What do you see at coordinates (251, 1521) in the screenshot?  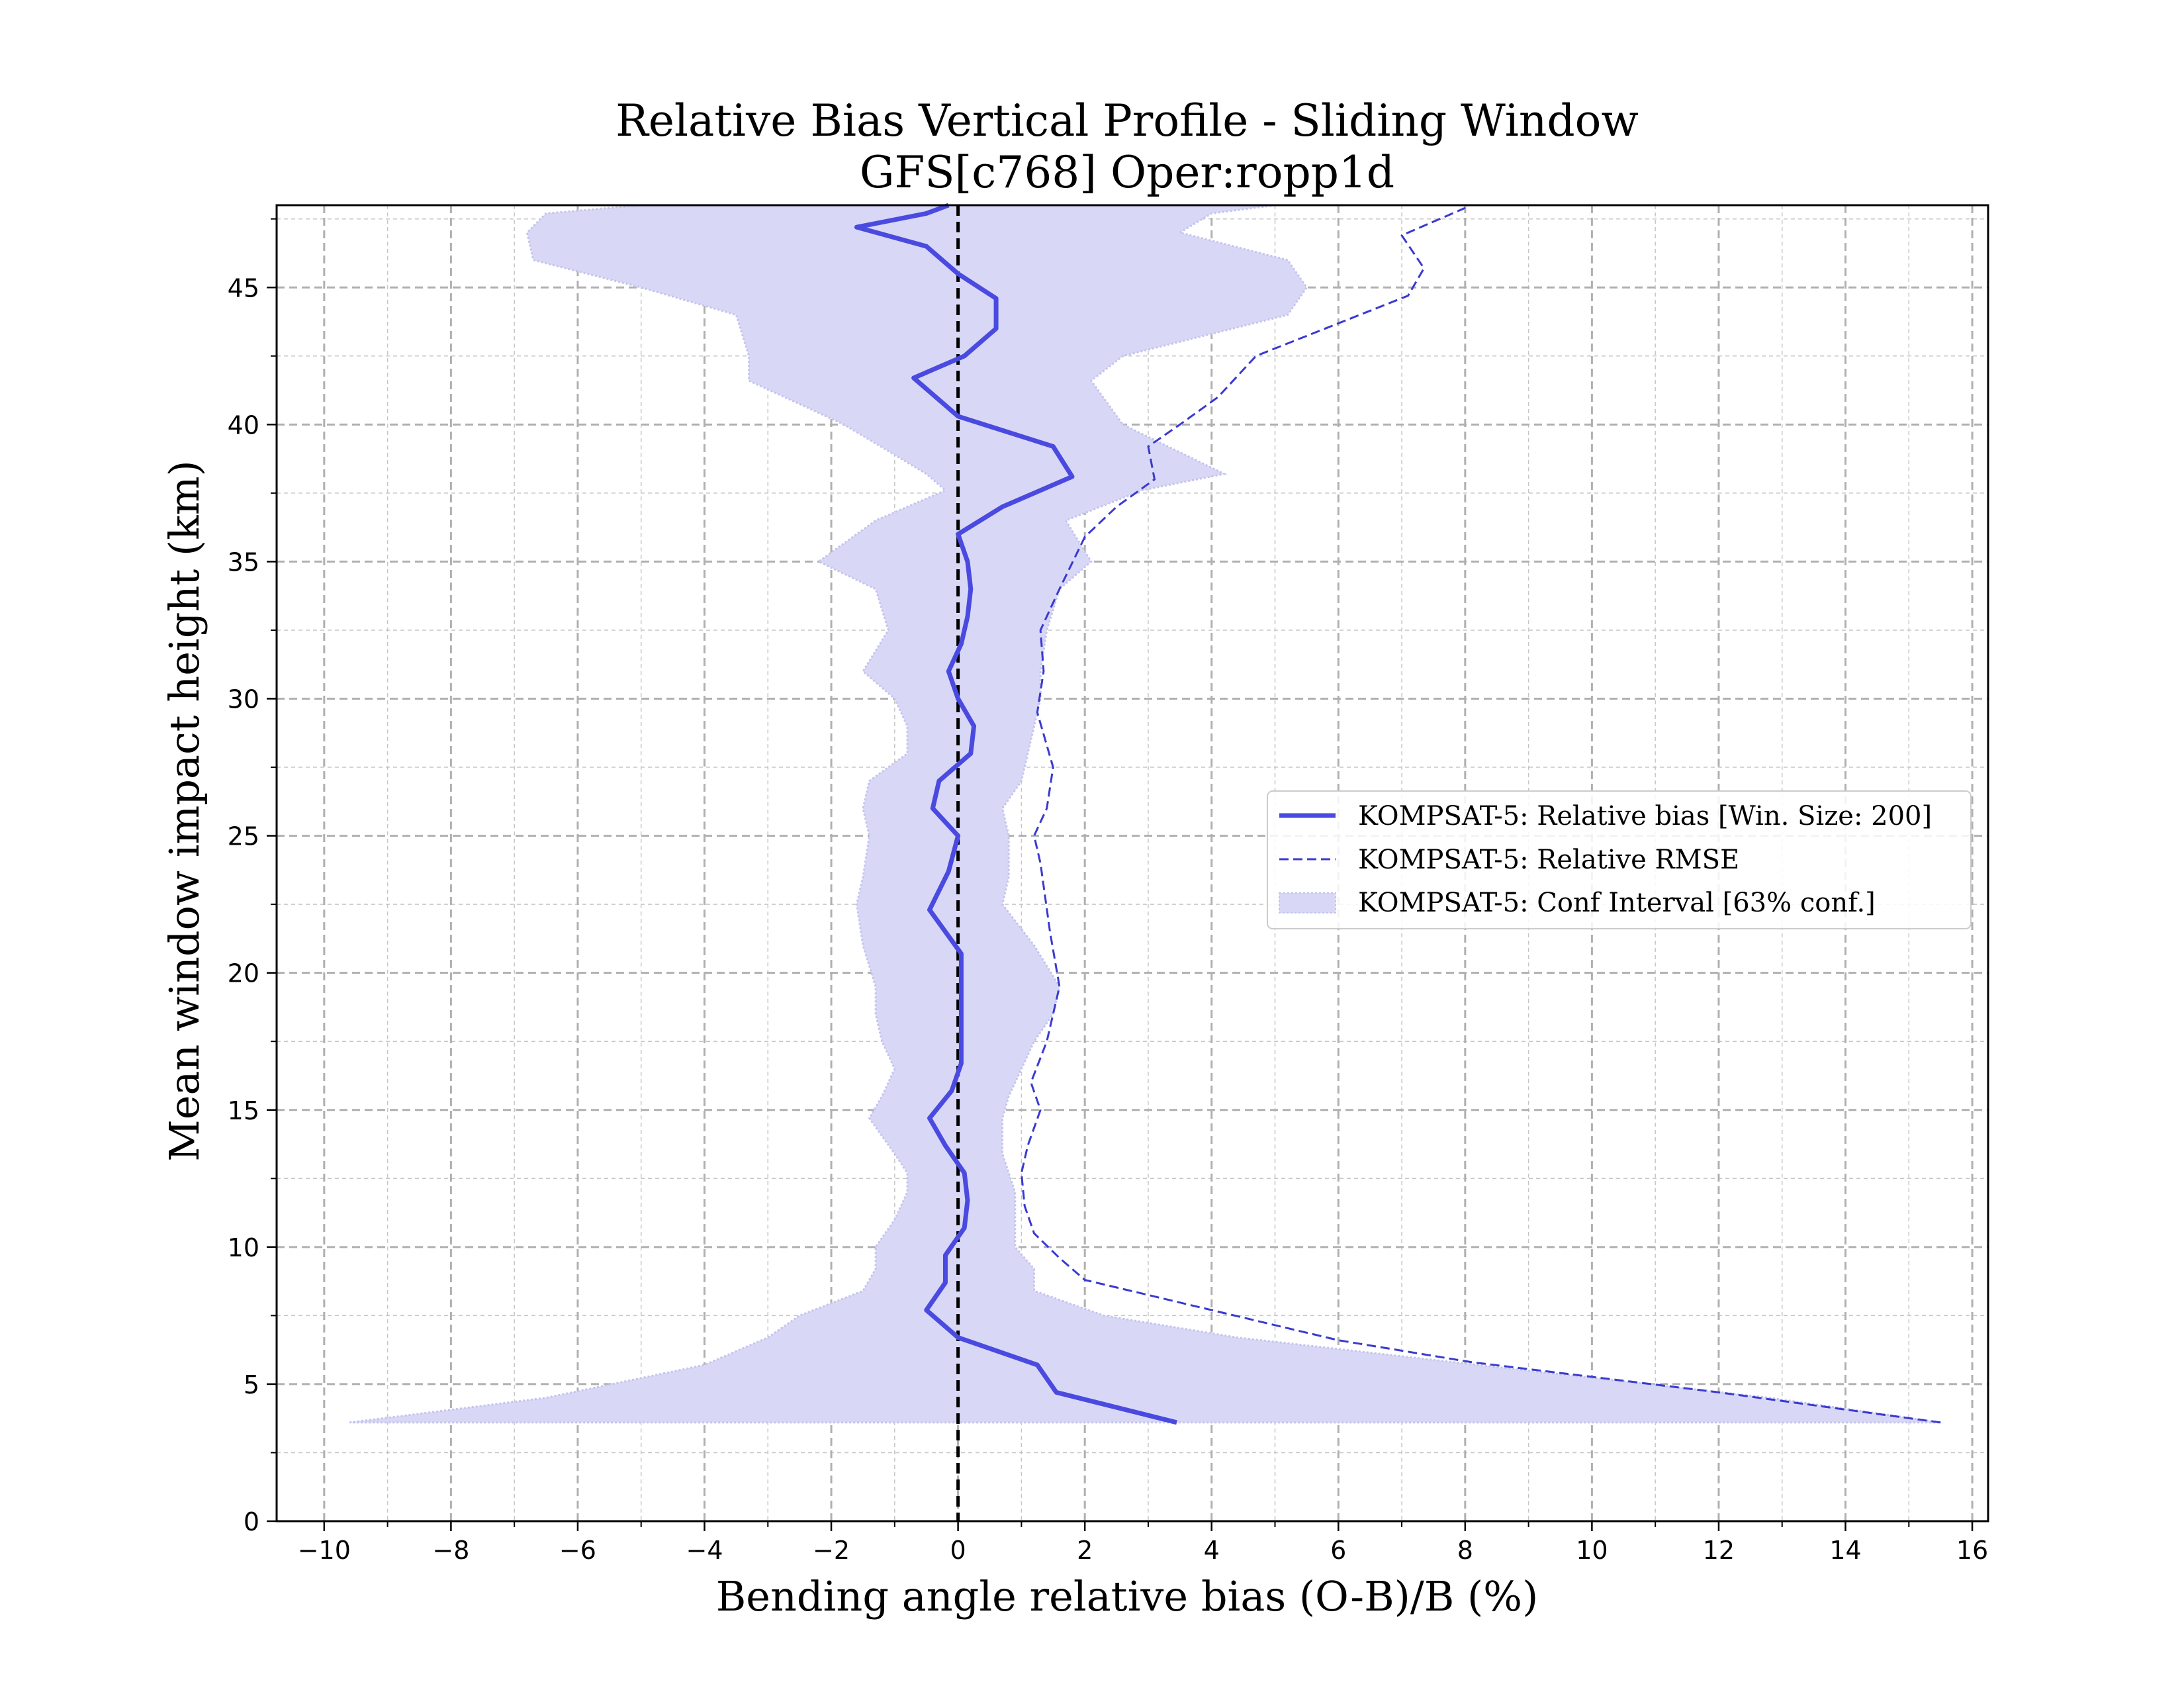 I see `y-tick-label: 0` at bounding box center [251, 1521].